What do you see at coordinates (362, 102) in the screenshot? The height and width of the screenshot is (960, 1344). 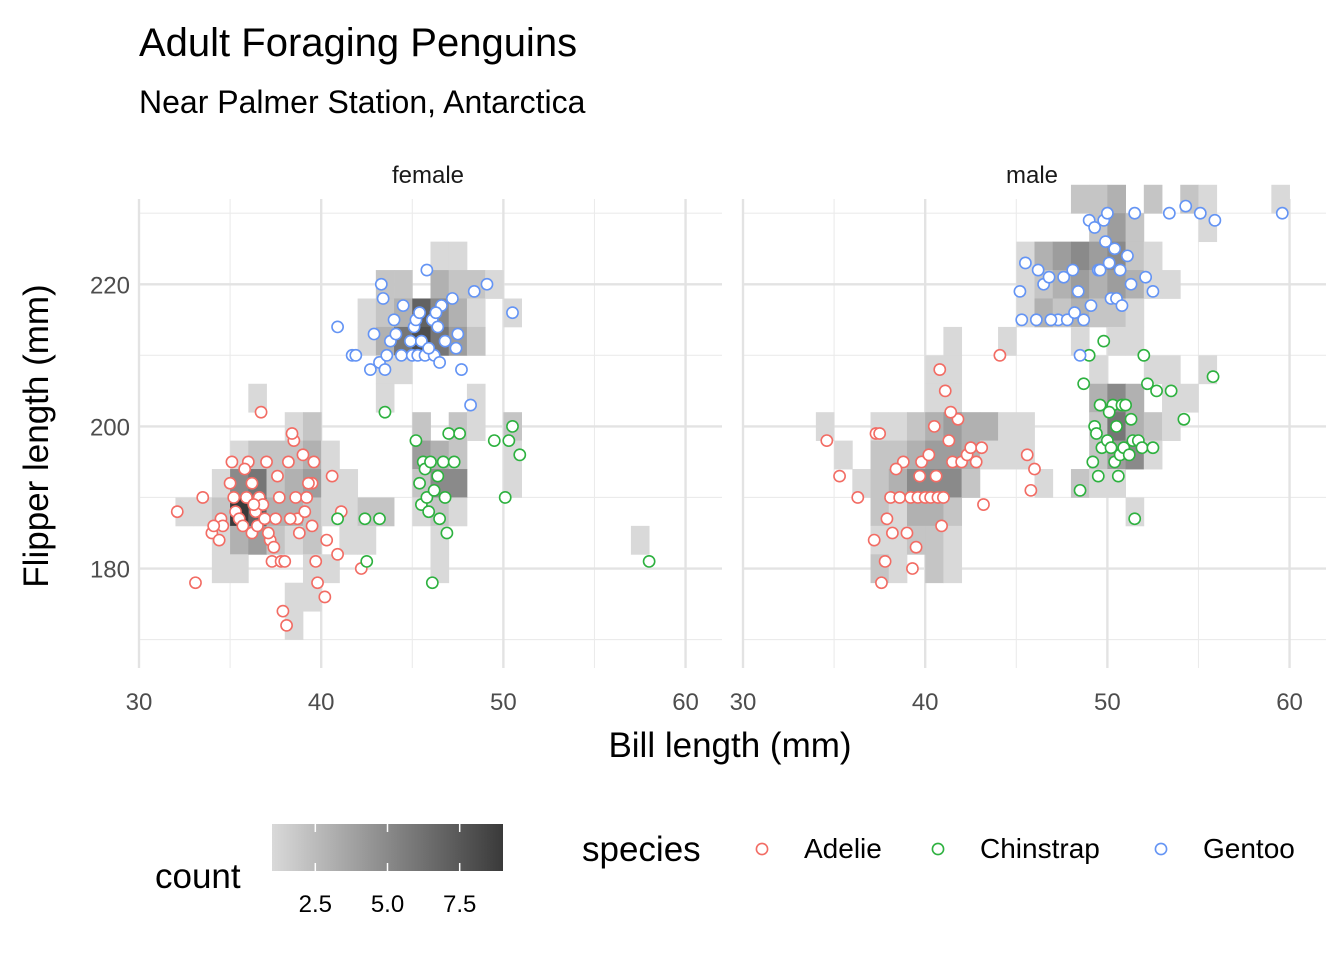 I see `chart-subtitle: Near Palmer Station, Antarctica` at bounding box center [362, 102].